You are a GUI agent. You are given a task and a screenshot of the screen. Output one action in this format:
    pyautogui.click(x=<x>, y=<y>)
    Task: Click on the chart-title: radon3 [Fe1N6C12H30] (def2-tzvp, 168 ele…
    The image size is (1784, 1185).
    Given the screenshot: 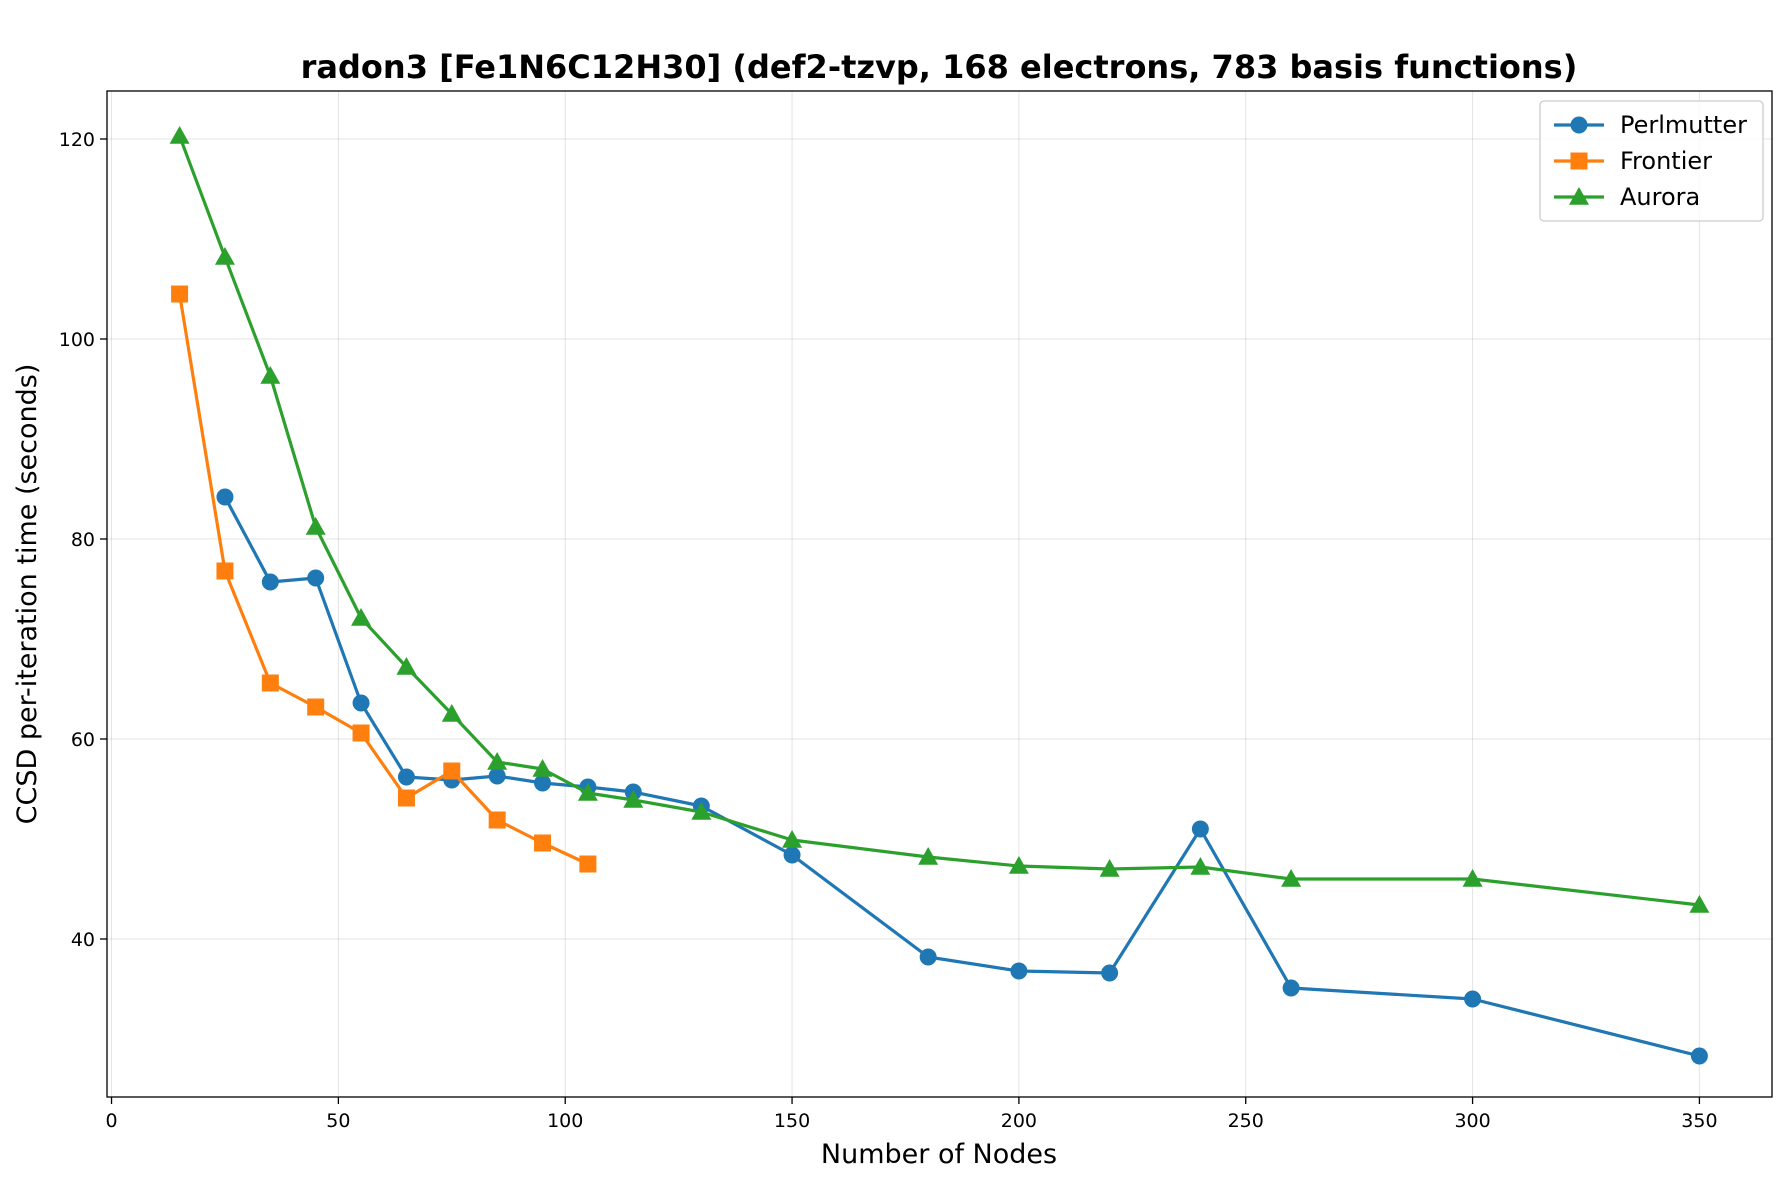 What is the action you would take?
    pyautogui.click(x=939, y=67)
    